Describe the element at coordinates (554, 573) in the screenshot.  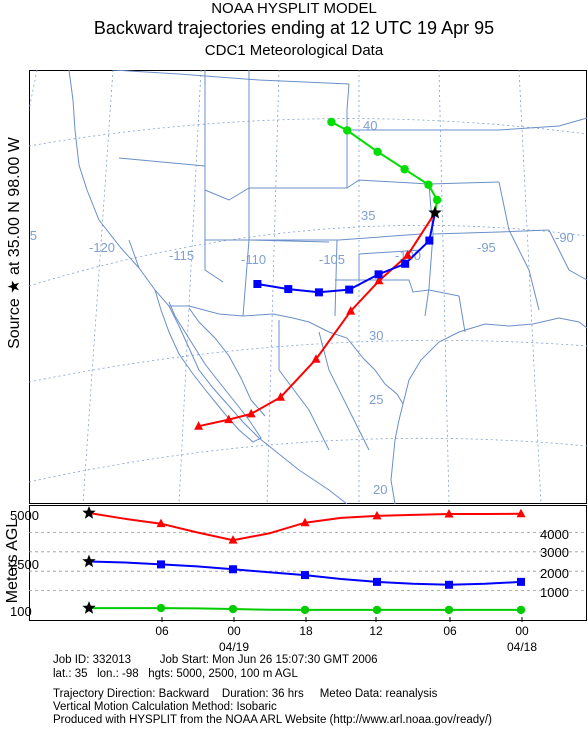
I see `right-tick-label: 2000` at that location.